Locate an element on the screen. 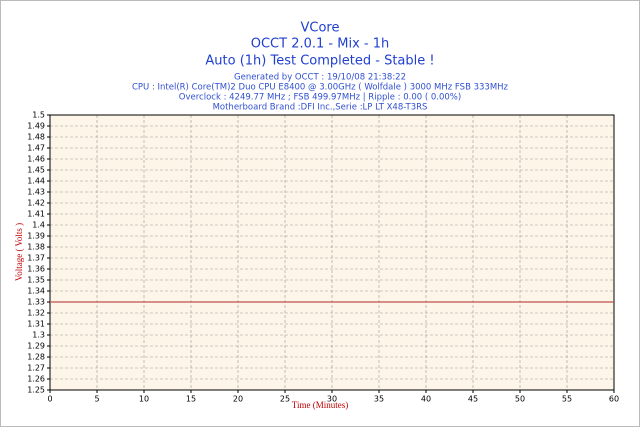 Image resolution: width=640 pixels, height=427 pixels. x-tick-label: 25 is located at coordinates (285, 399).